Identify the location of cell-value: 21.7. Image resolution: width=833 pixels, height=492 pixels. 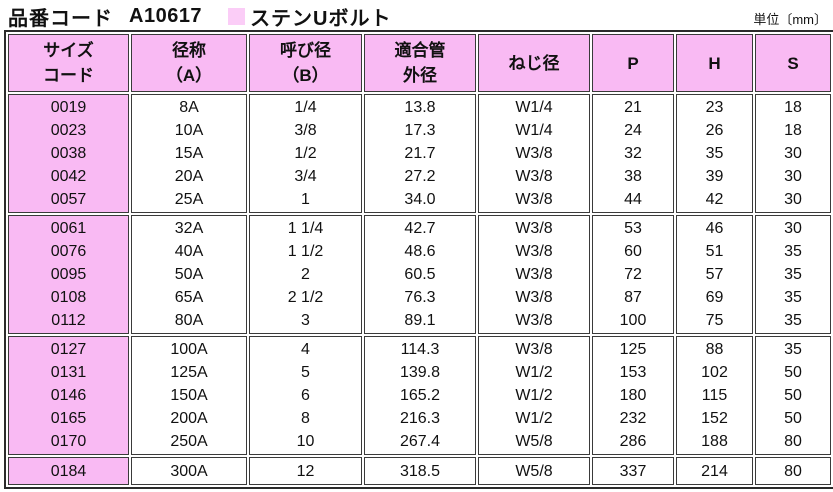
(420, 153).